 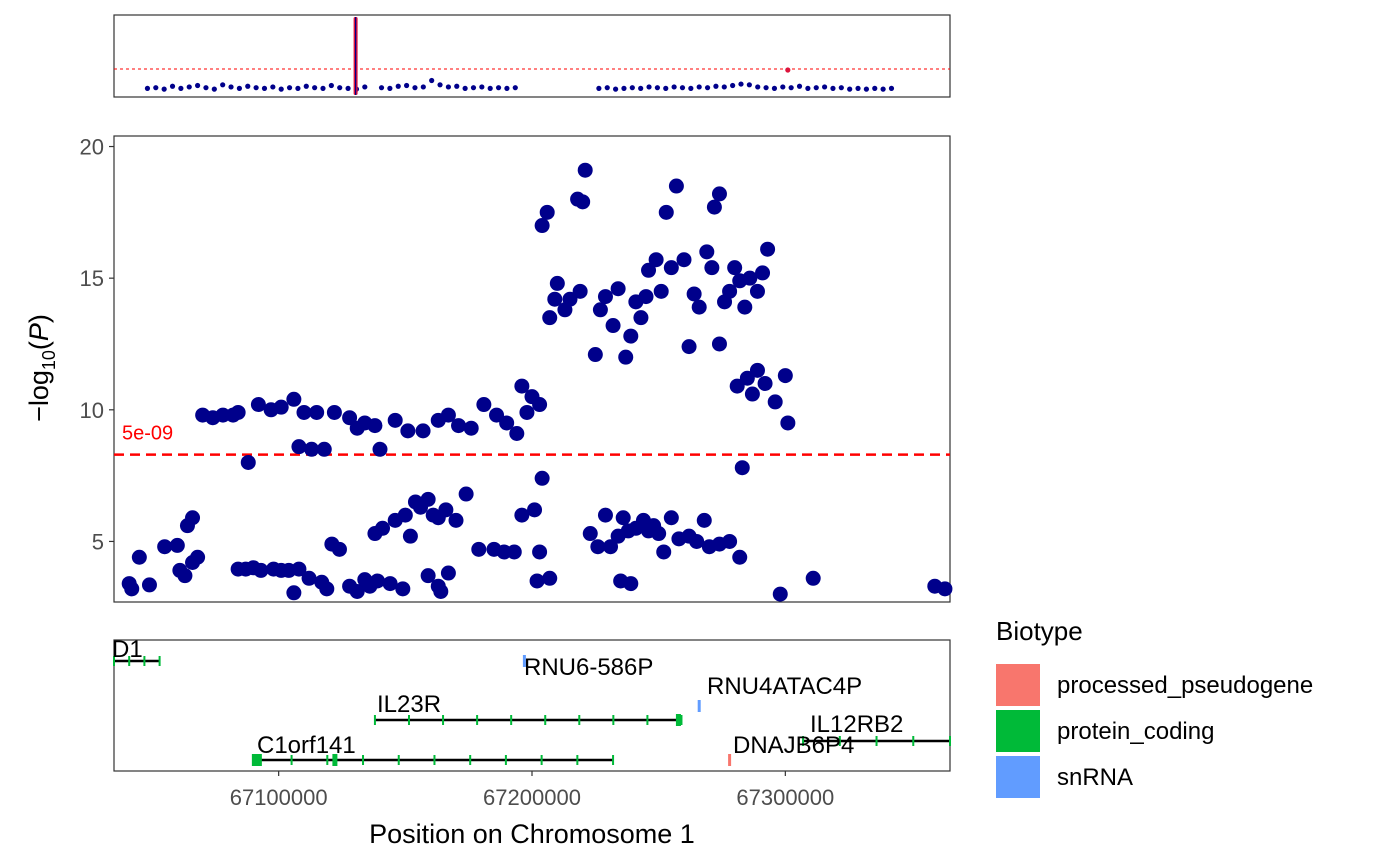 I want to click on threshold-label: 5e-09, so click(x=147, y=434).